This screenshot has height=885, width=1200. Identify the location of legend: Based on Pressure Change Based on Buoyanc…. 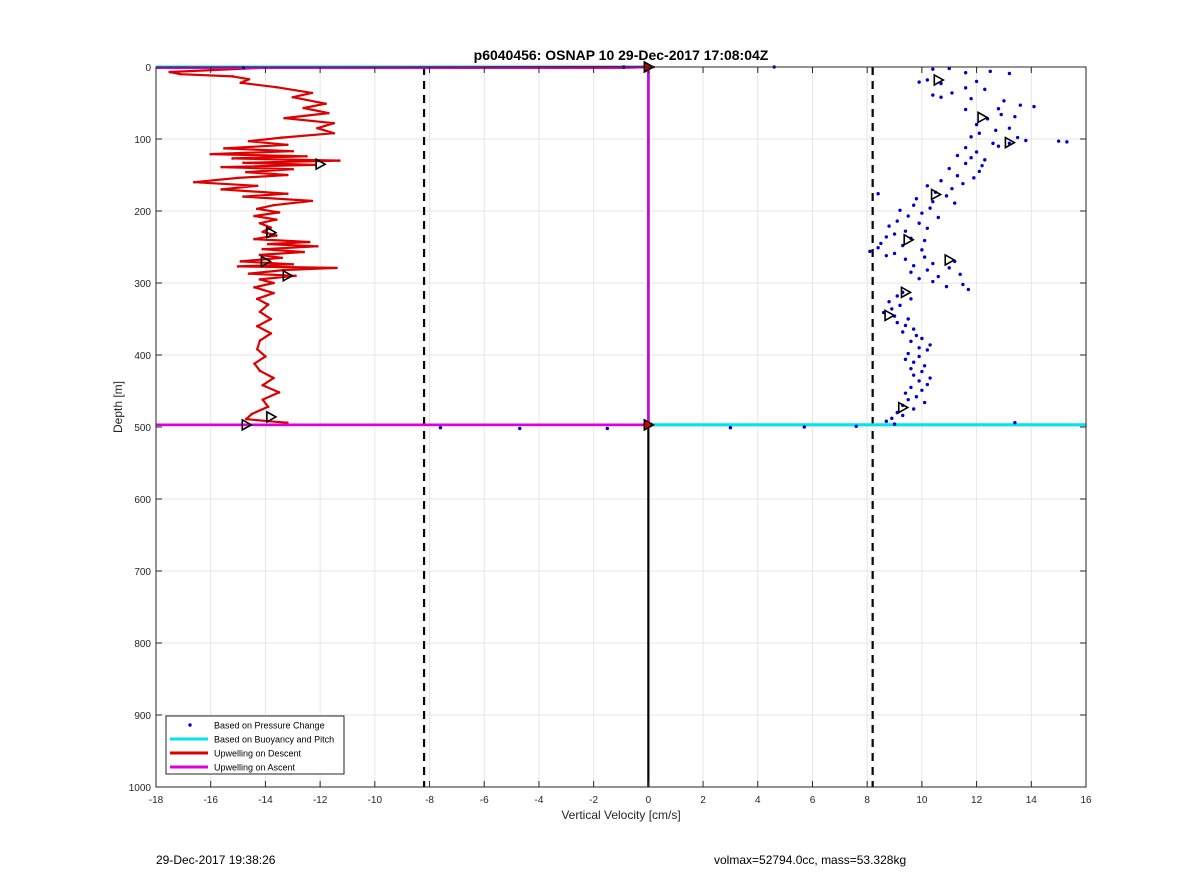
(255, 745).